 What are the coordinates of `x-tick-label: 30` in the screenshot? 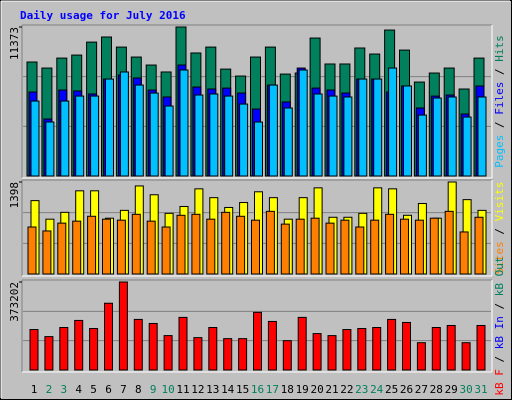 It's located at (465, 389).